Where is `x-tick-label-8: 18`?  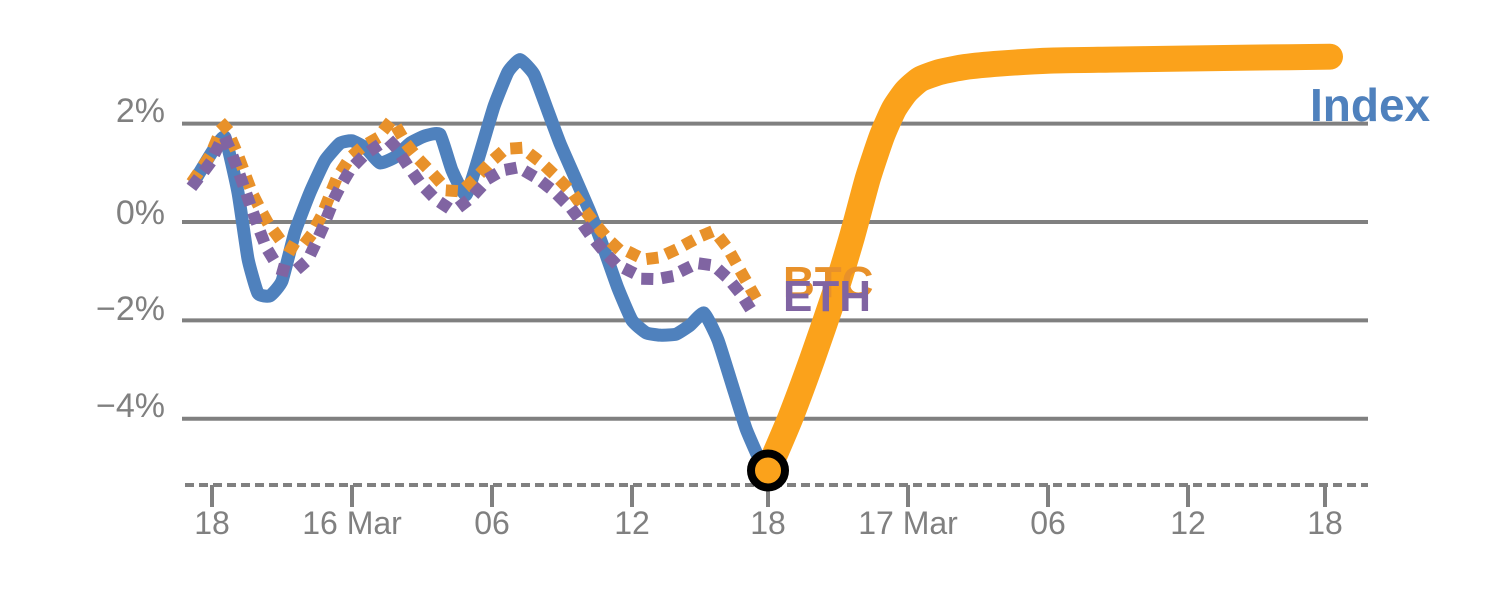 x-tick-label-8: 18 is located at coordinates (1325, 523).